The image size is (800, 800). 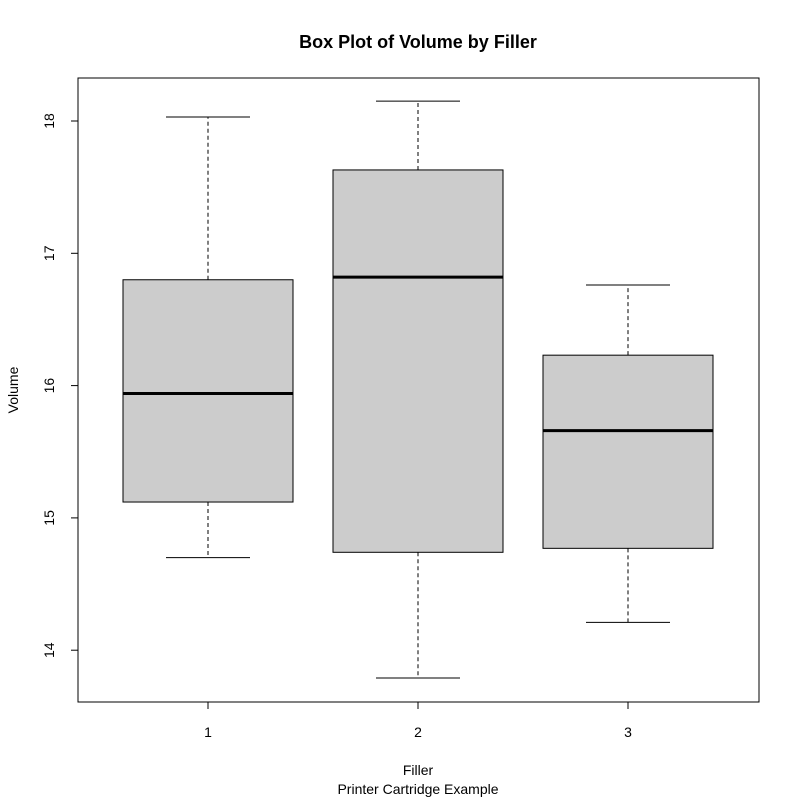 I want to click on y-axis-label: Volume, so click(x=13, y=389).